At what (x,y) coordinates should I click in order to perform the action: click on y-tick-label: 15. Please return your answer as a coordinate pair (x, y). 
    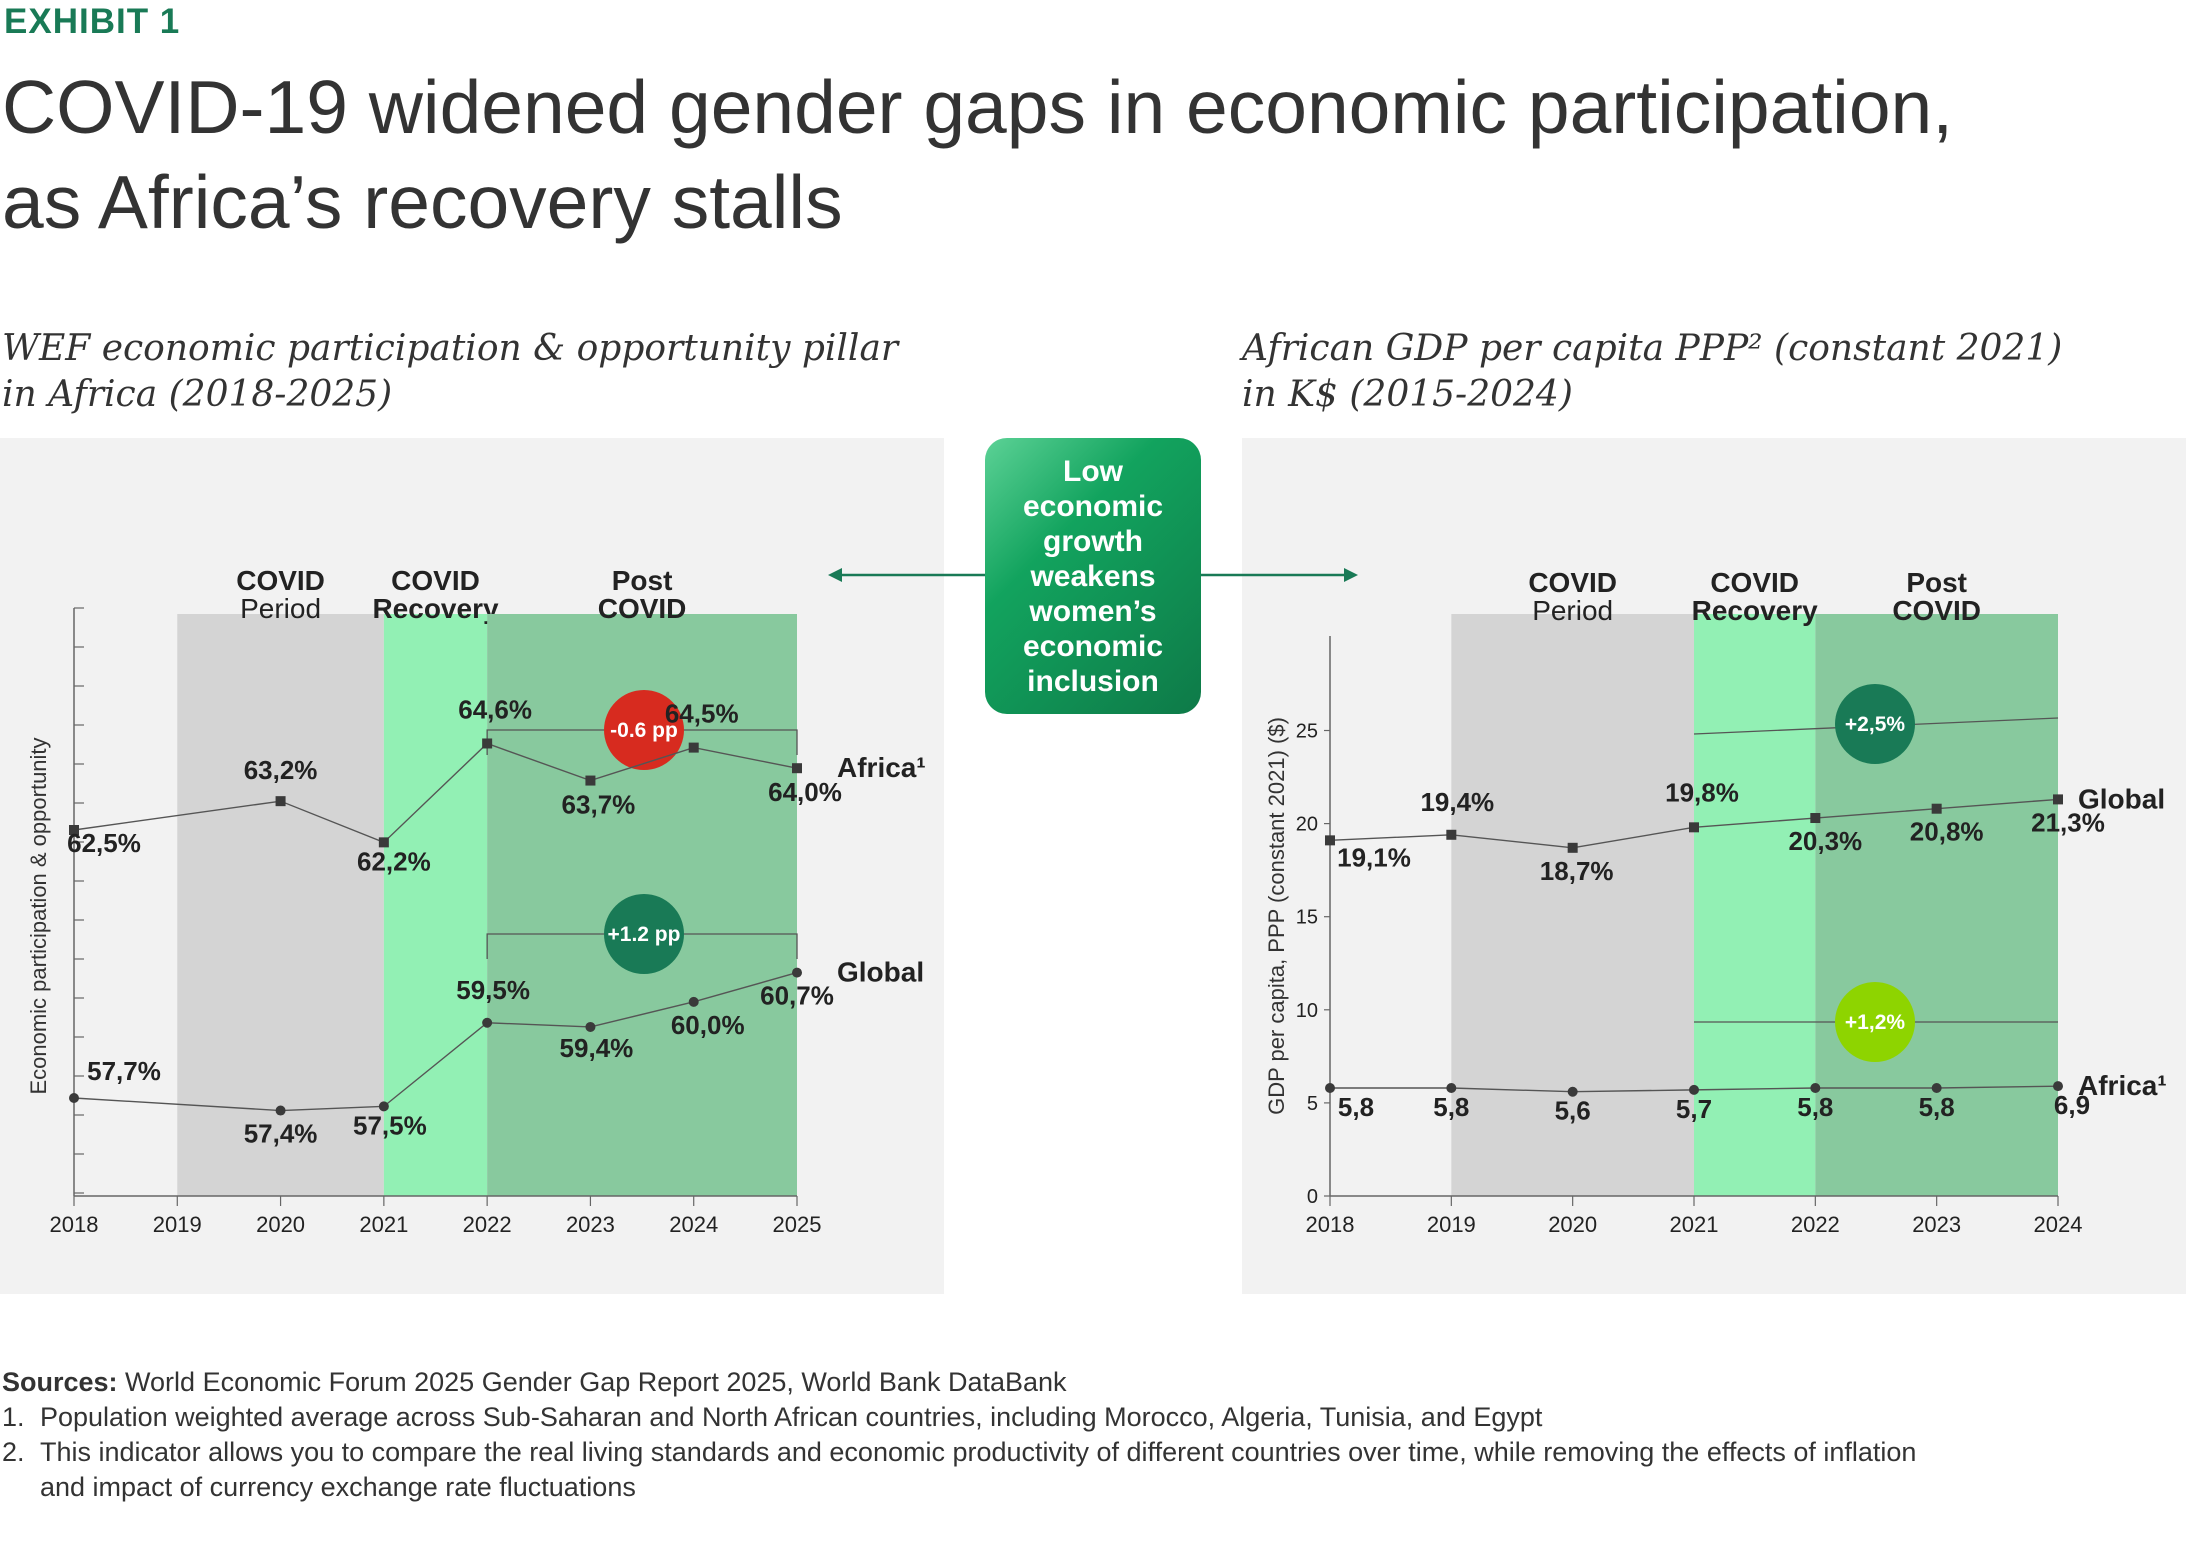
    Looking at the image, I should click on (1307, 918).